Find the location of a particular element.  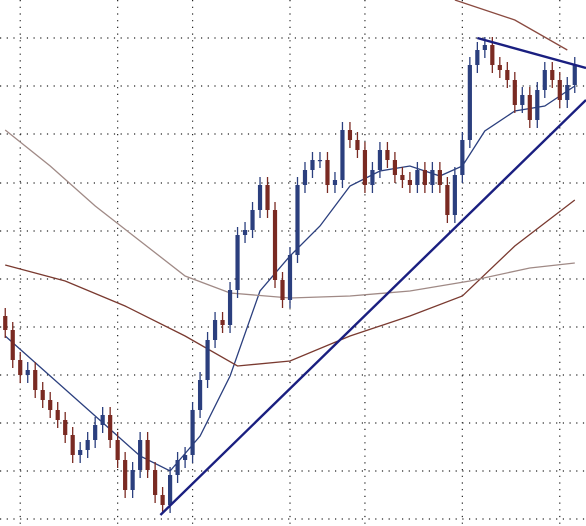

moving-average is located at coordinates (511, 25).